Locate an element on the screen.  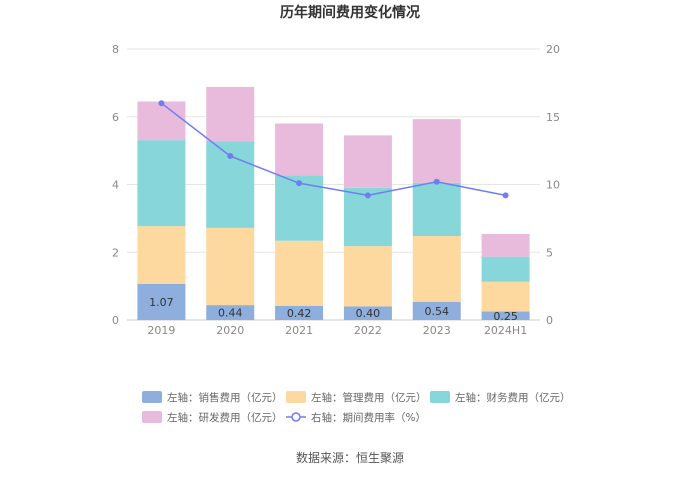
y-left-tick-label: 4 is located at coordinates (115, 185).